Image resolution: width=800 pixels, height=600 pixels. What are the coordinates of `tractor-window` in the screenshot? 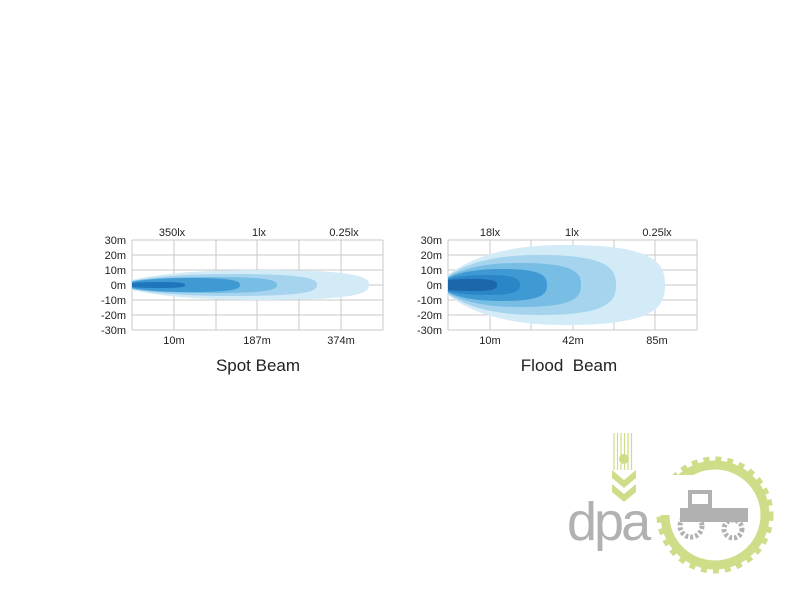 It's located at (700, 499).